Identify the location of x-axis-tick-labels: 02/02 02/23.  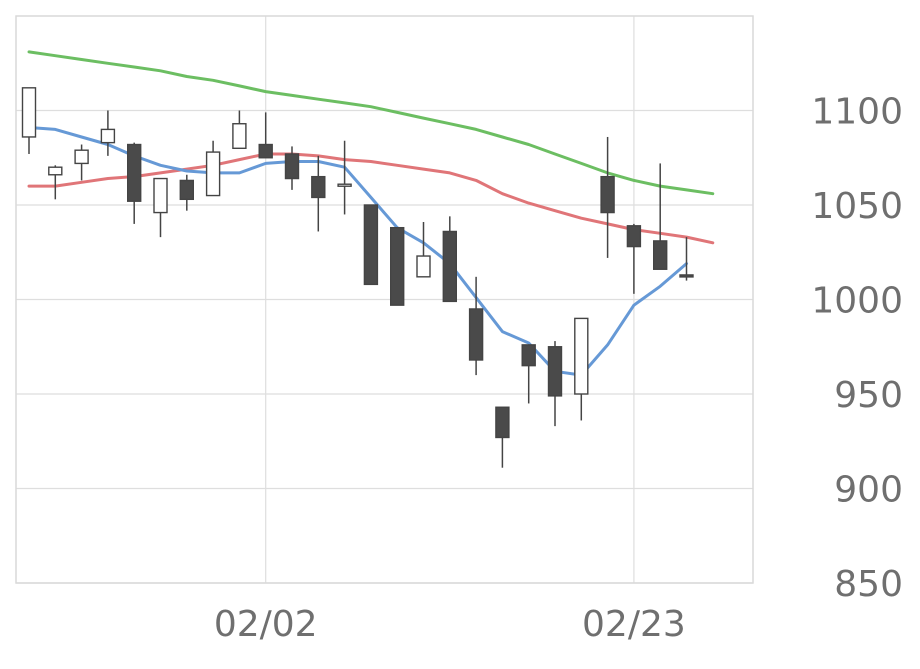
(450, 624).